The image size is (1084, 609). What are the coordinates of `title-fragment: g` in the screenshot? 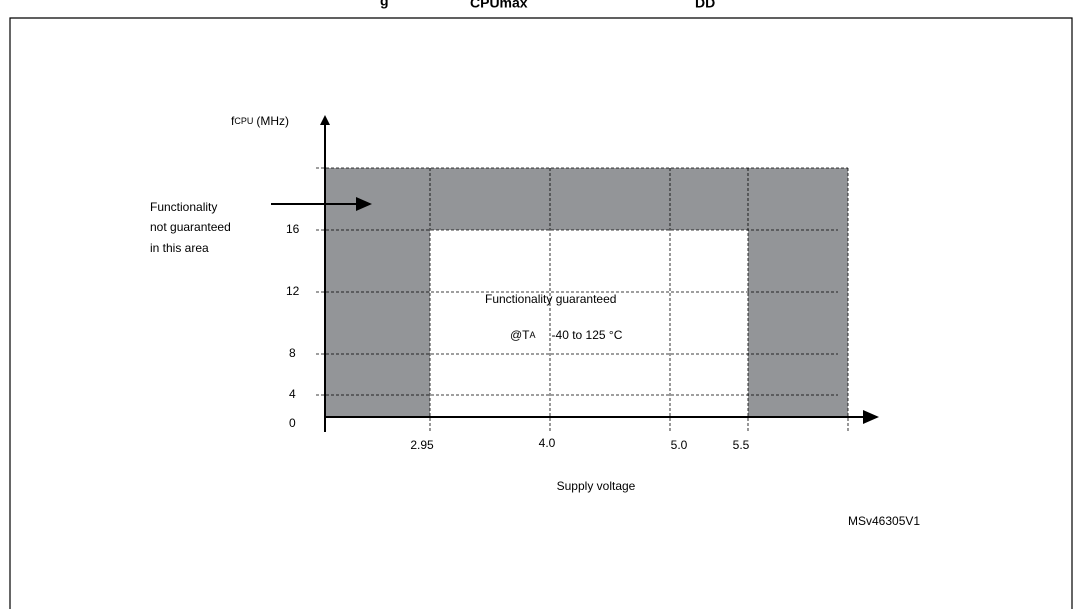 It's located at (384, 4).